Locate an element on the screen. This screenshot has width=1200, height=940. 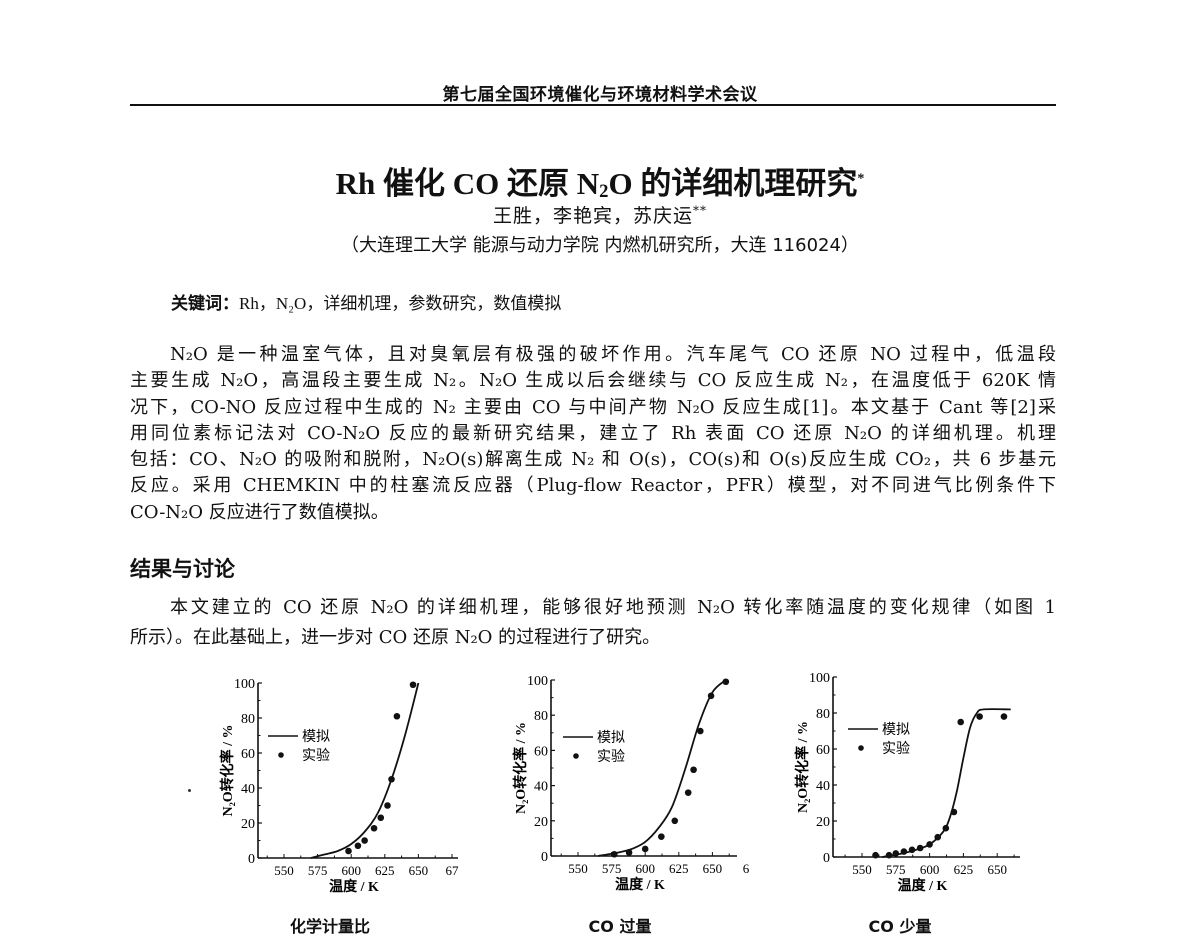
chart-caption-stoichiometric: 化学计量比 is located at coordinates (329, 926).